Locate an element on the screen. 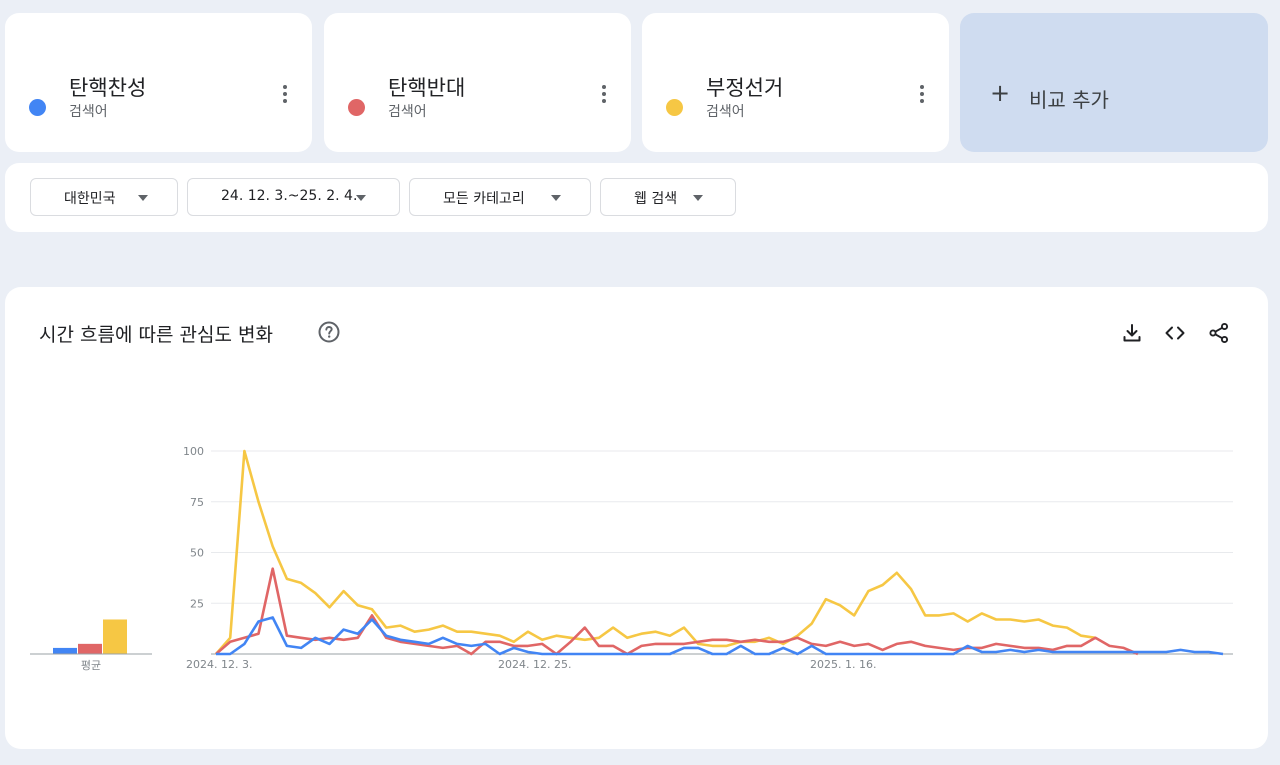 This screenshot has width=1280, height=765. series-line-탄핵찬성 is located at coordinates (720, 636).